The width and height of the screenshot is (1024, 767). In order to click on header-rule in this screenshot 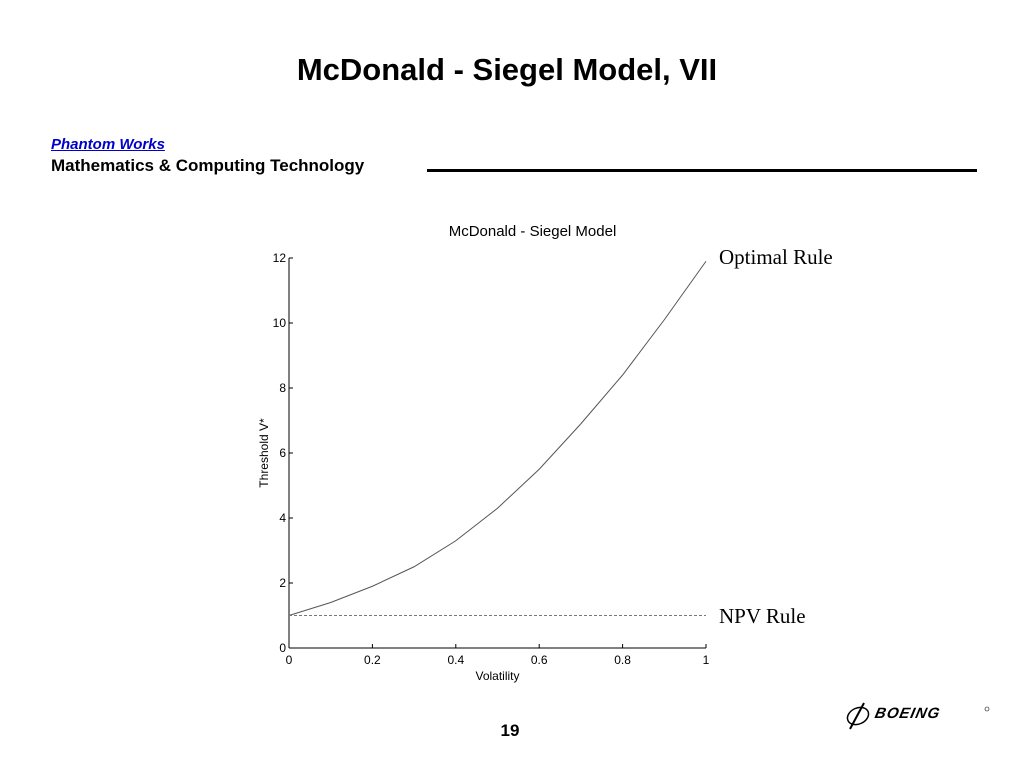, I will do `click(702, 170)`.